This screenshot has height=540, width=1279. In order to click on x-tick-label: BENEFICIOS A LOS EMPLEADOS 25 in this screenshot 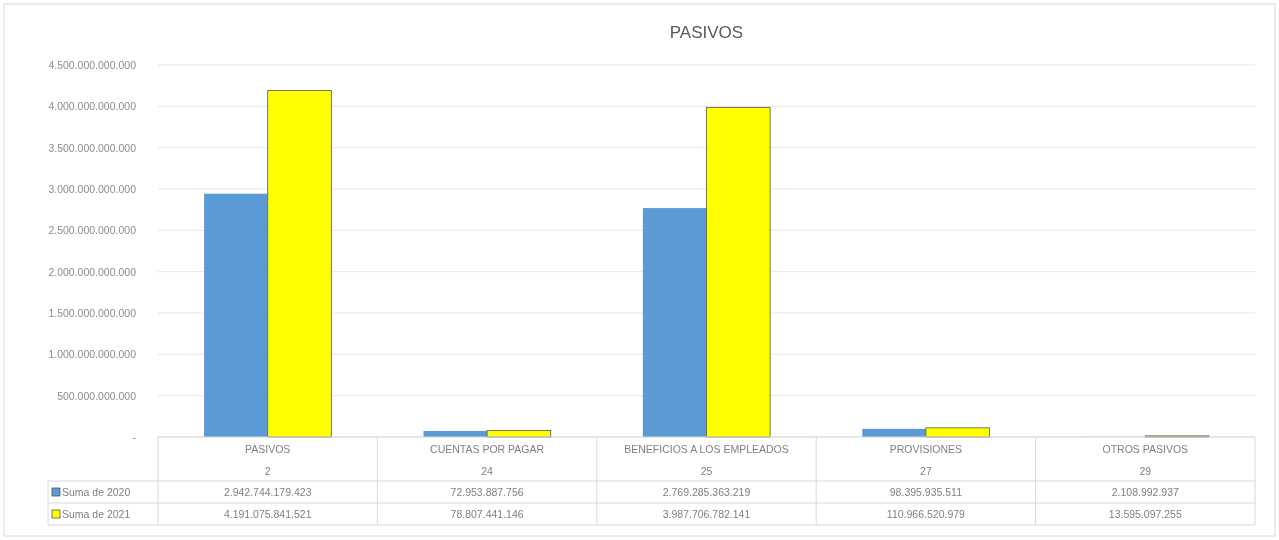, I will do `click(706, 460)`.